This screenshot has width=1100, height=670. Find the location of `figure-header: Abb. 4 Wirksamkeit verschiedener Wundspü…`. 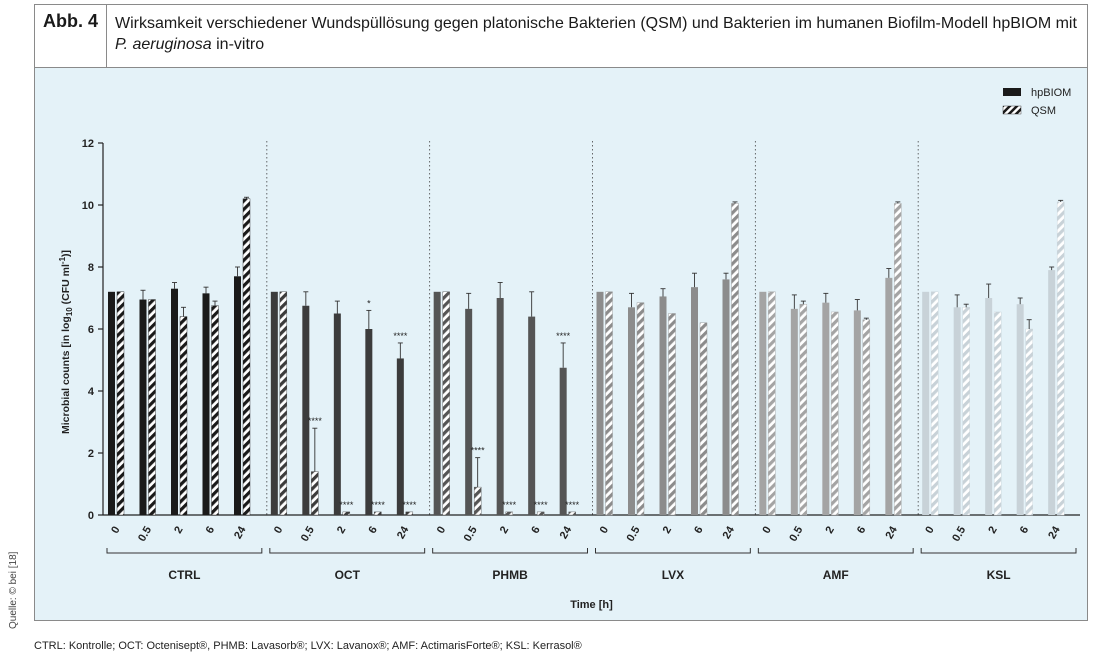

figure-header: Abb. 4 Wirksamkeit verschiedener Wundspü… is located at coordinates (561, 36).